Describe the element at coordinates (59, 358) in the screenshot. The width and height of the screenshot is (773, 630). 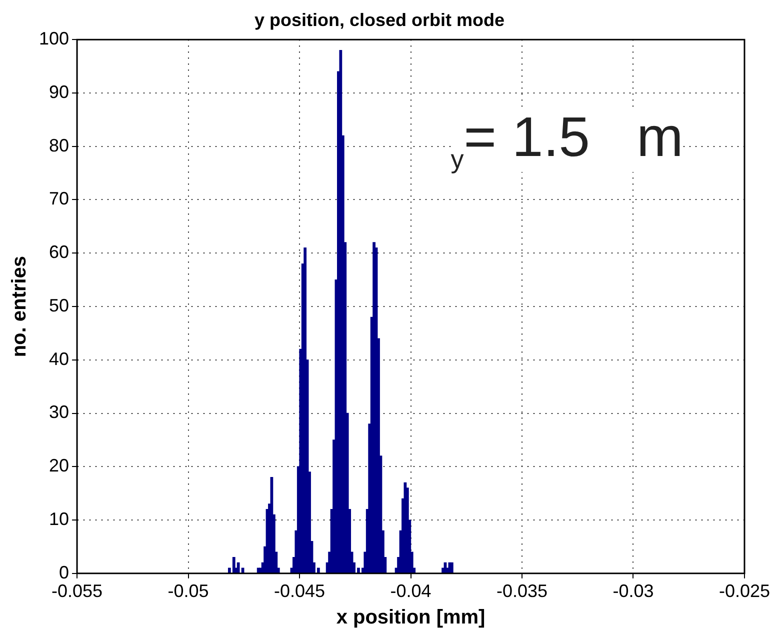
I see `y-tick-label: 40` at that location.